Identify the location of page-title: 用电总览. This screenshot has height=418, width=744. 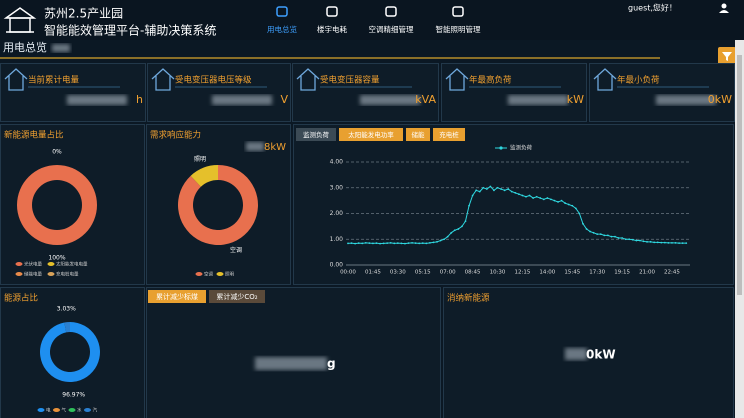
(25, 47).